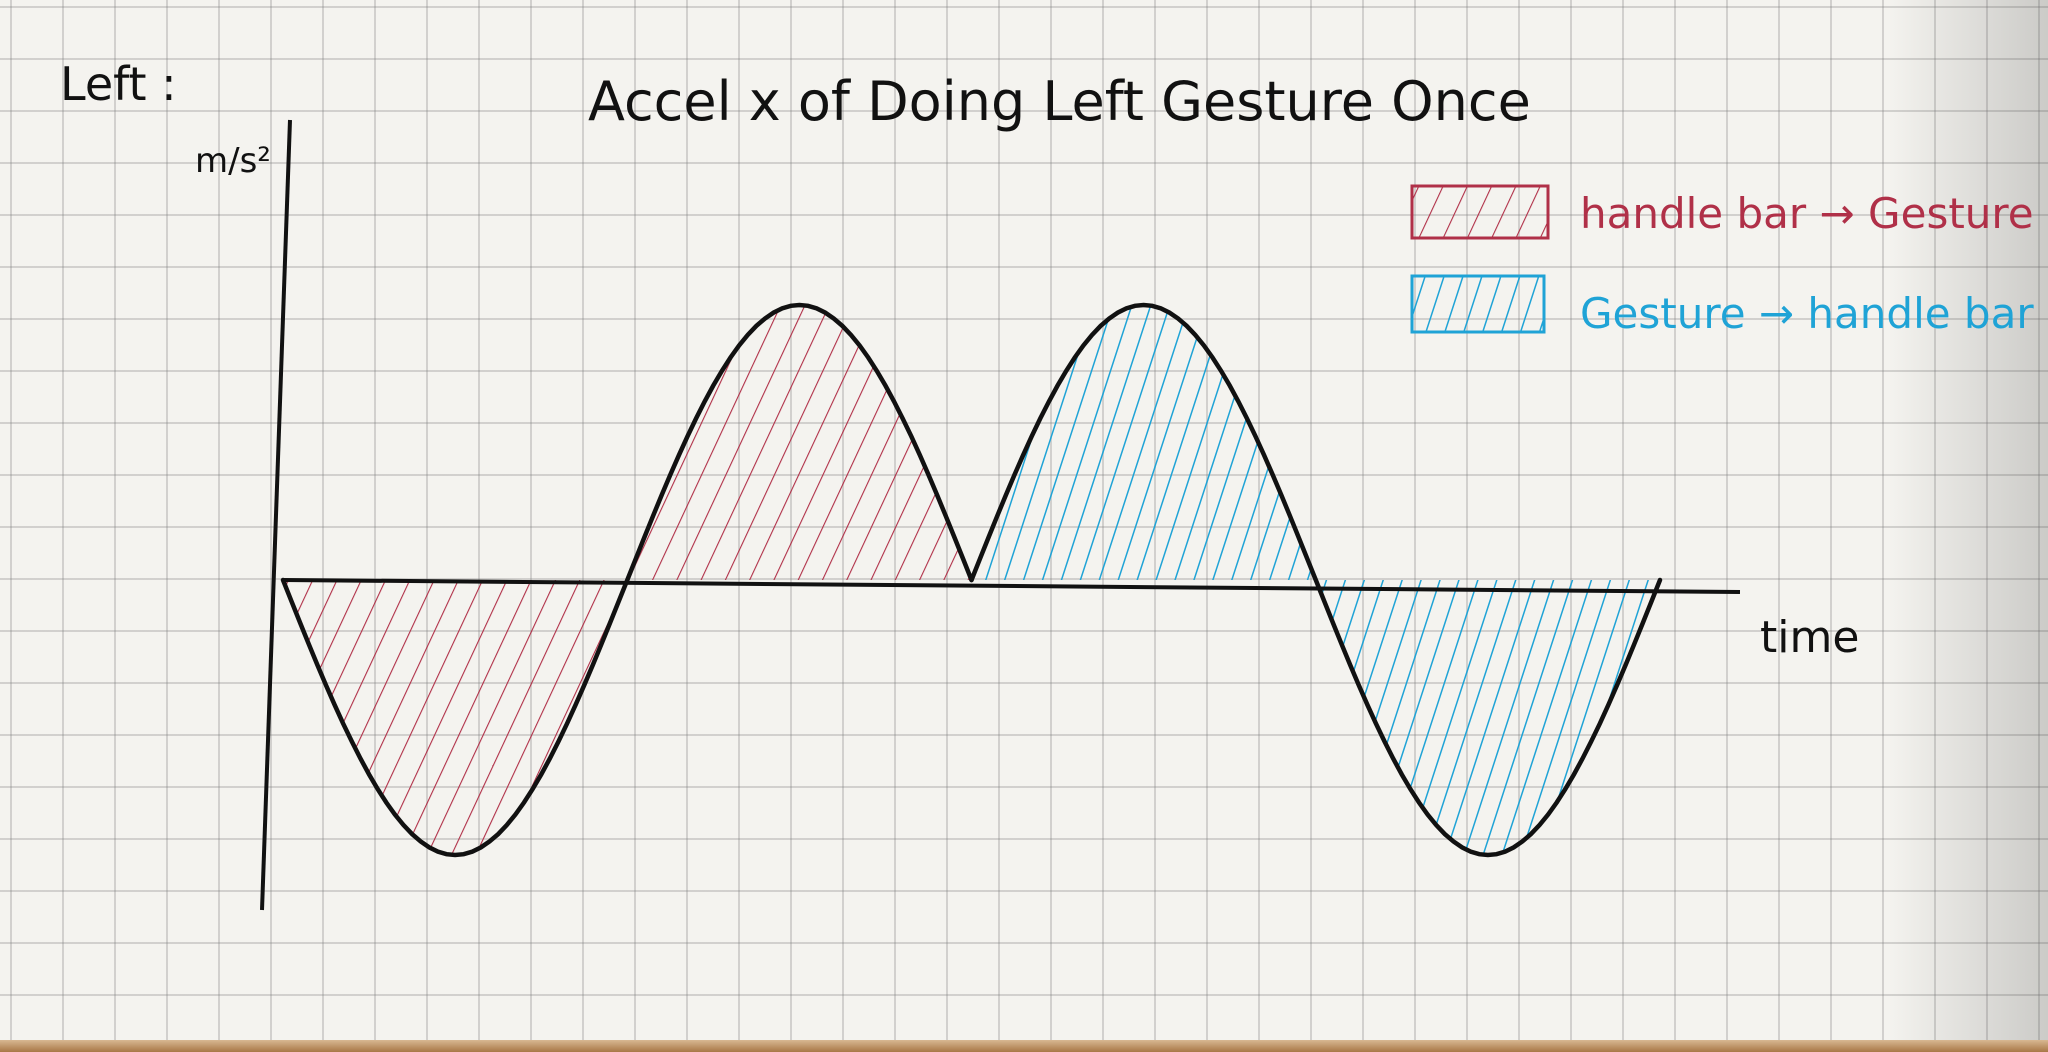 The height and width of the screenshot is (1052, 2048). What do you see at coordinates (118, 84) in the screenshot?
I see `corner-label: Left :` at bounding box center [118, 84].